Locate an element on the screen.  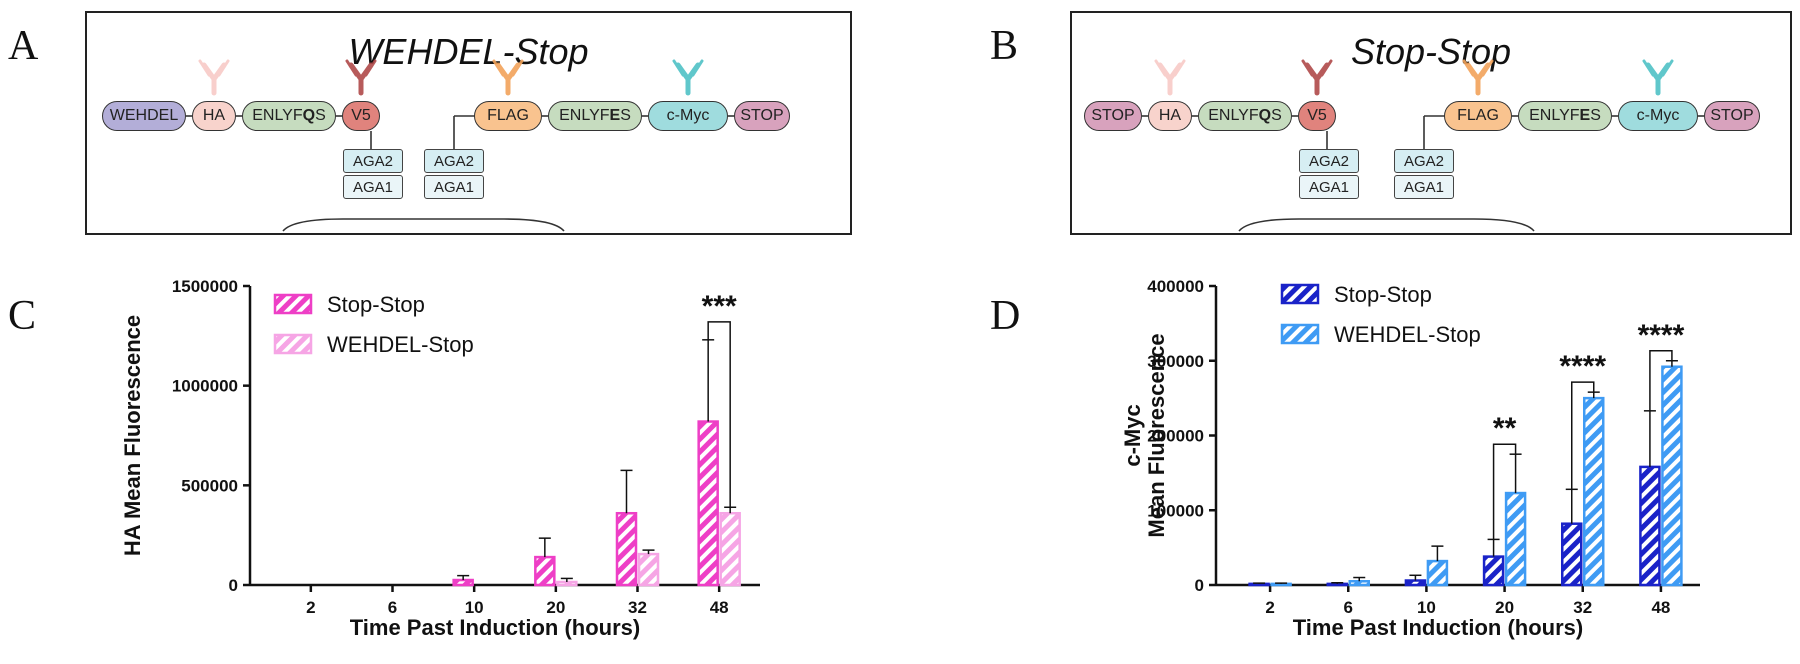
panel-letter-b: B is located at coordinates (1004, 46).